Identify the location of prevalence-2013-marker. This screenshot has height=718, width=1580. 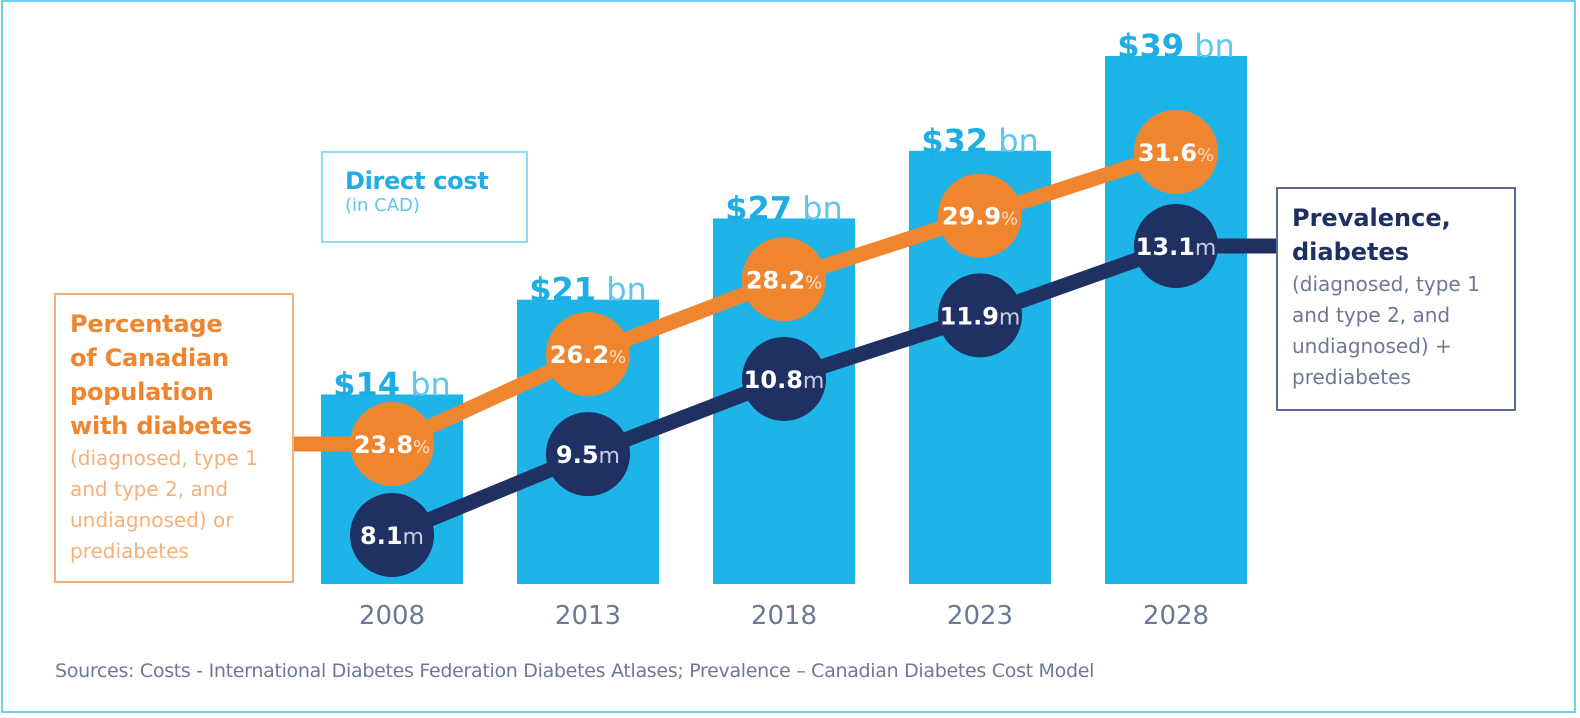
(588, 454).